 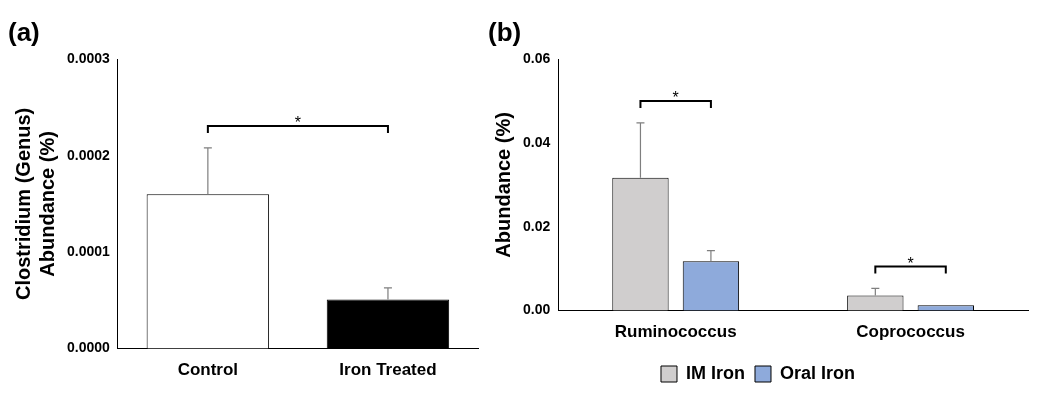 What do you see at coordinates (817, 372) in the screenshot?
I see `legend-label: Oral Iron` at bounding box center [817, 372].